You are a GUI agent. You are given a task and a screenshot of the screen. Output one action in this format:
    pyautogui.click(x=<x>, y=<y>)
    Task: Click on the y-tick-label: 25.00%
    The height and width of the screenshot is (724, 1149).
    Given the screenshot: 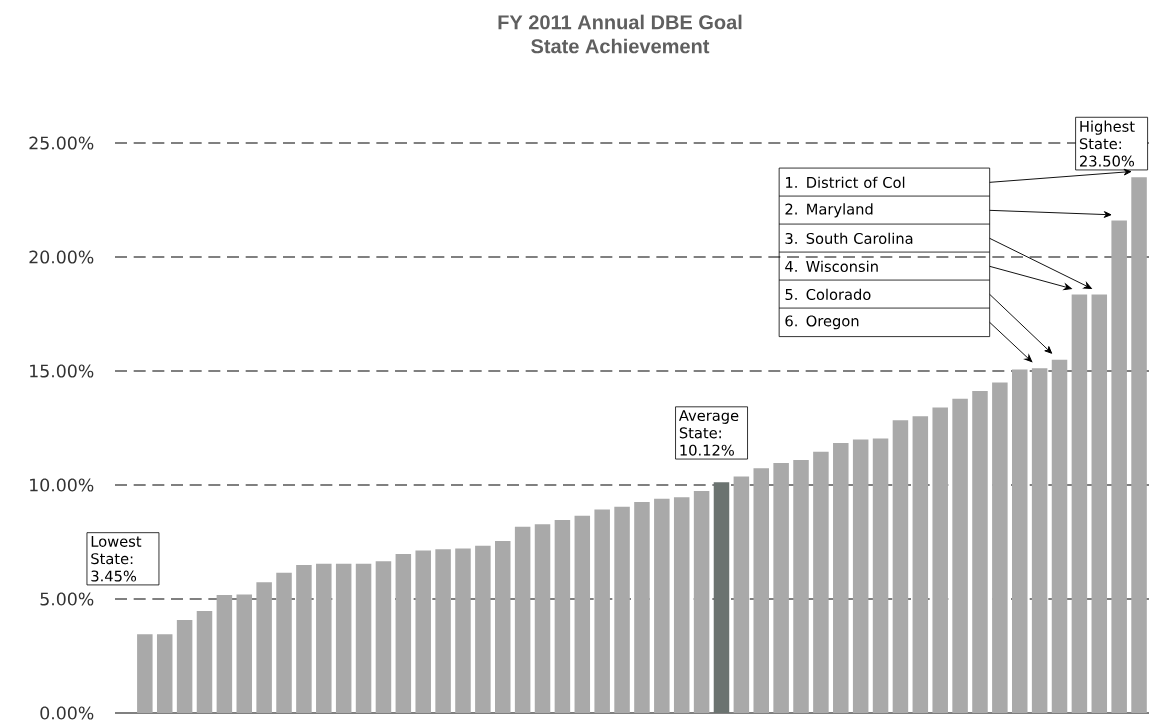 What is the action you would take?
    pyautogui.click(x=61, y=143)
    